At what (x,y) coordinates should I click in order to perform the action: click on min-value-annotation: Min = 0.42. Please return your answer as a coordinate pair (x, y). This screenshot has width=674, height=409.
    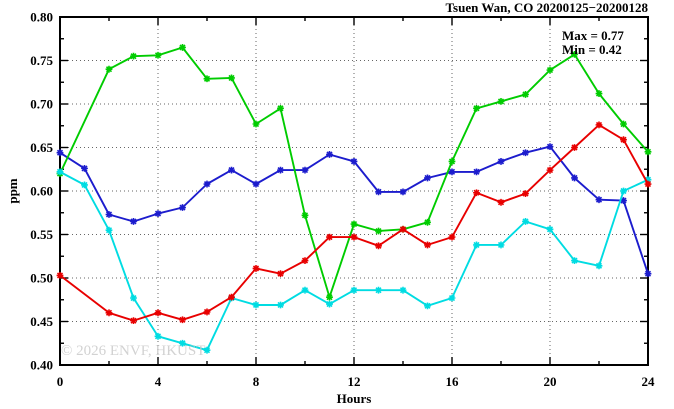
    Looking at the image, I should click on (592, 49).